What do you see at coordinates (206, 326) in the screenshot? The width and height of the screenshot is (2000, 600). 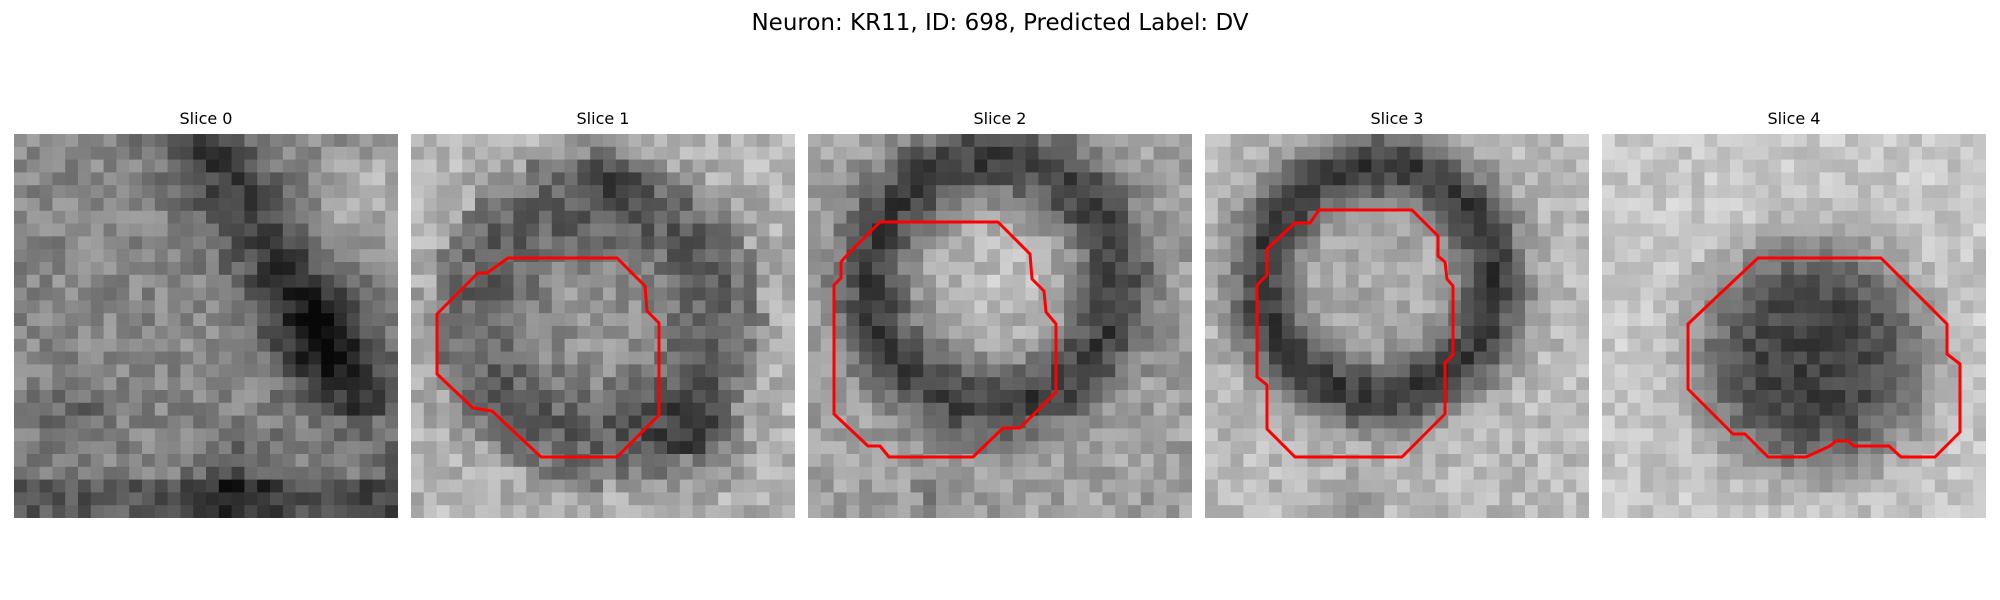 I see `slice-0-image` at bounding box center [206, 326].